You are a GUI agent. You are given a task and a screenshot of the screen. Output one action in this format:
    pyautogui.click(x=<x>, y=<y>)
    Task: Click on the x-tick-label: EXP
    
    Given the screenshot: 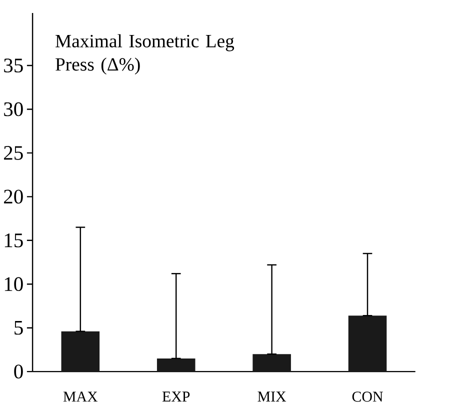 What is the action you would take?
    pyautogui.click(x=176, y=397)
    